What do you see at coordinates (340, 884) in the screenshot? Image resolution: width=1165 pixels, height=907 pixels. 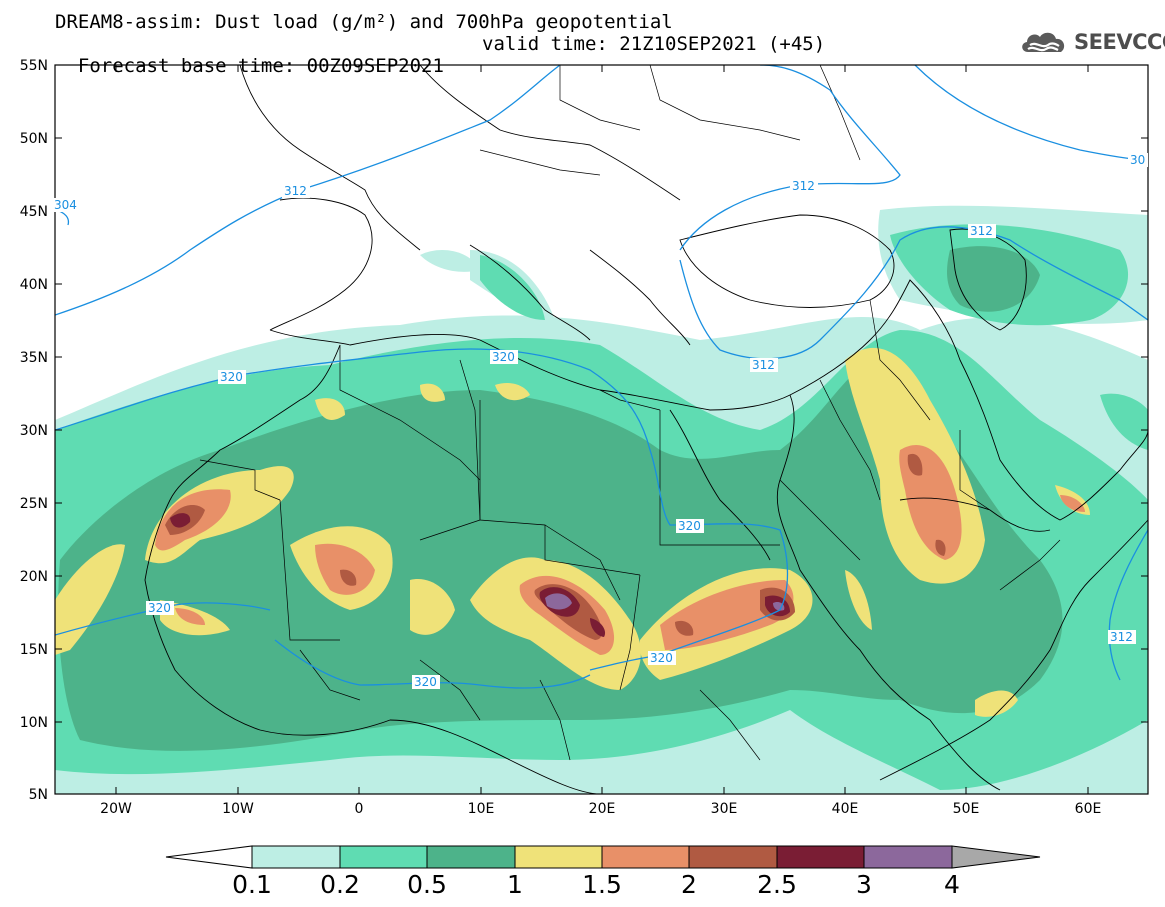 I see `colorbar-label: 0.2` at bounding box center [340, 884].